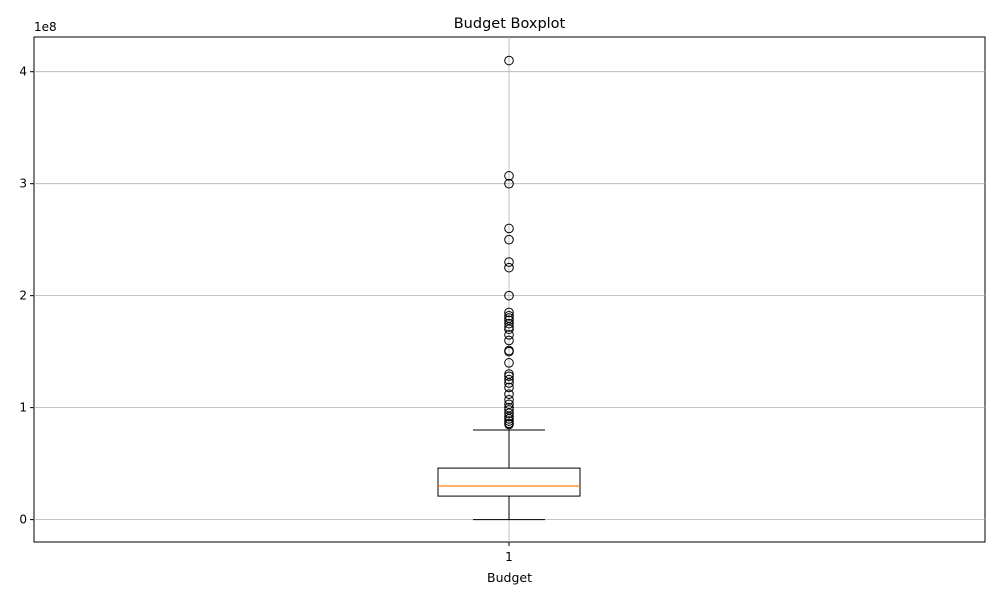 This screenshot has width=1000, height=600. What do you see at coordinates (23, 520) in the screenshot?
I see `y-tick-label: 0` at bounding box center [23, 520].